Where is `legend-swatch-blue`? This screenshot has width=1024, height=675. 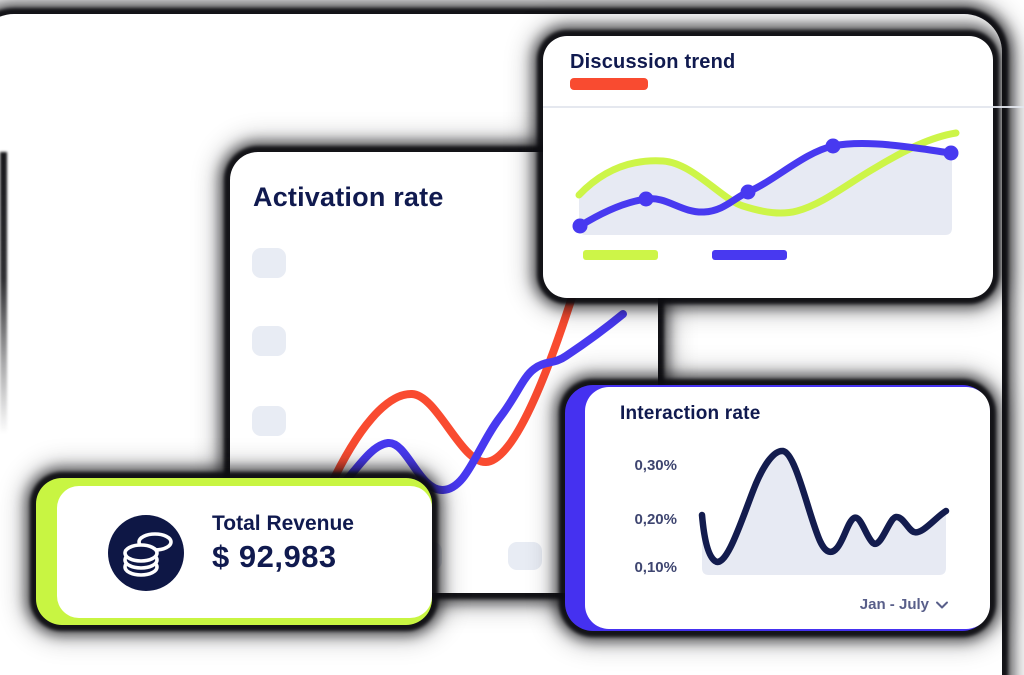
legend-swatch-blue is located at coordinates (749, 255).